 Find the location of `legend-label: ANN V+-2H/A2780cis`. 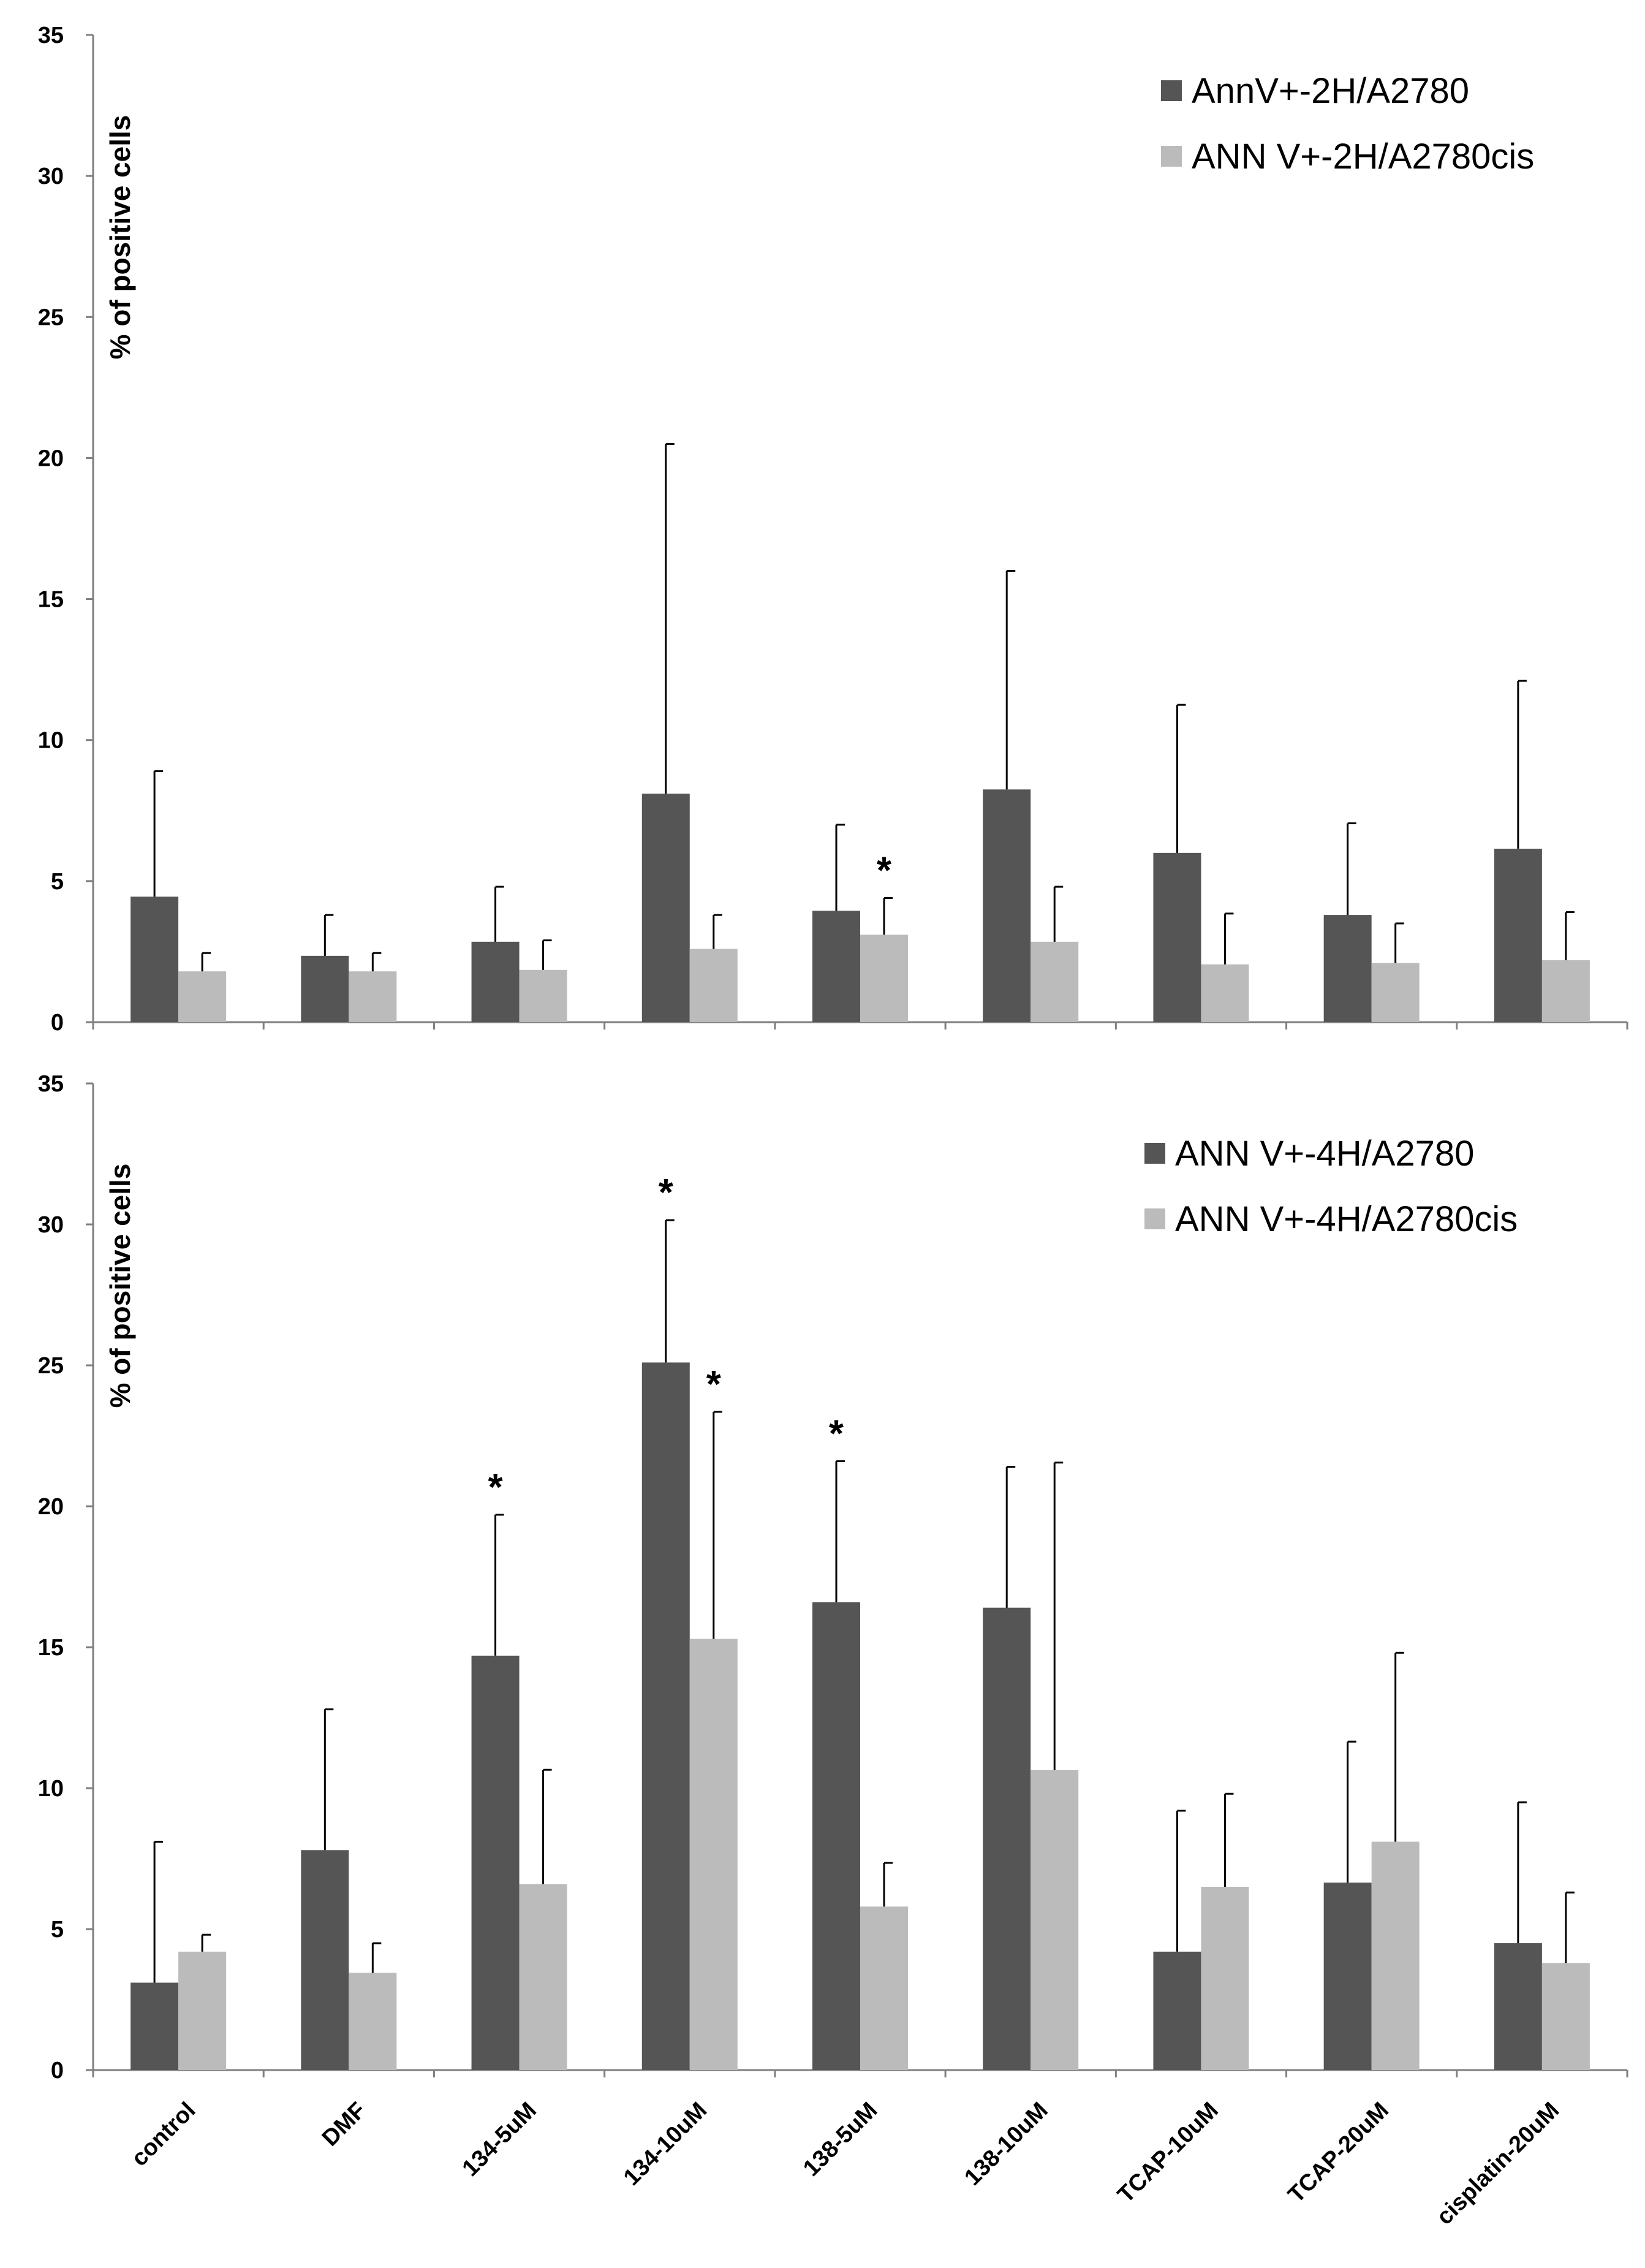

legend-label: ANN V+-2H/A2780cis is located at coordinates (1363, 156).